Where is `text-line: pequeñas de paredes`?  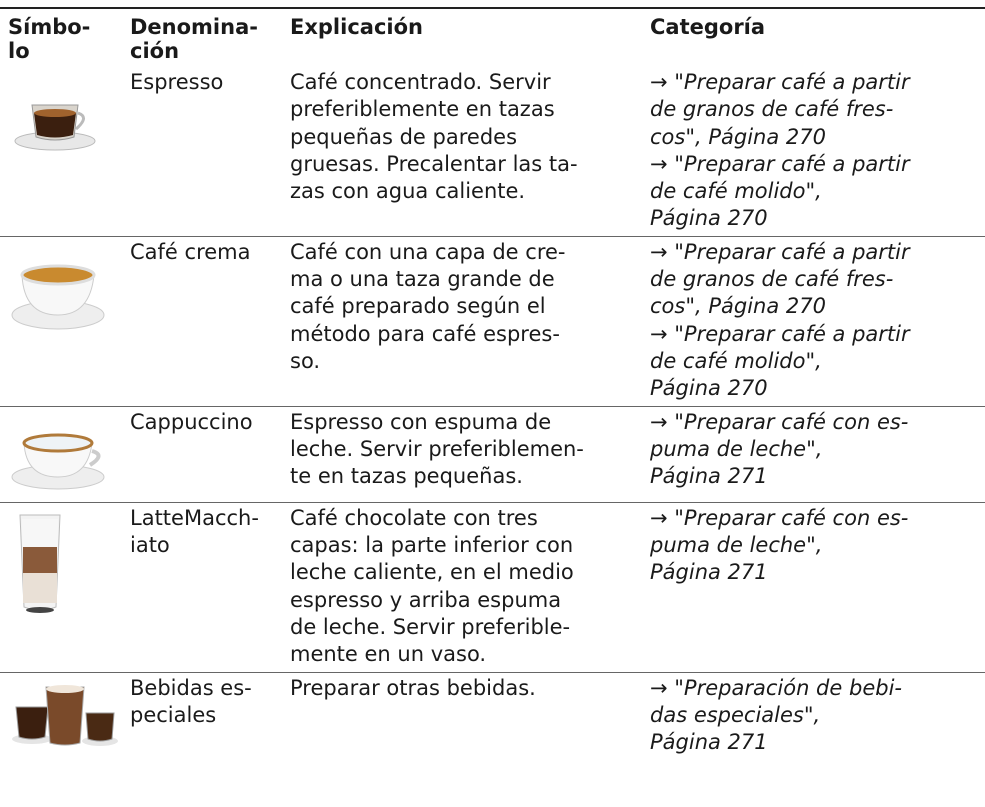
text-line: pequeñas de paredes is located at coordinates (404, 136).